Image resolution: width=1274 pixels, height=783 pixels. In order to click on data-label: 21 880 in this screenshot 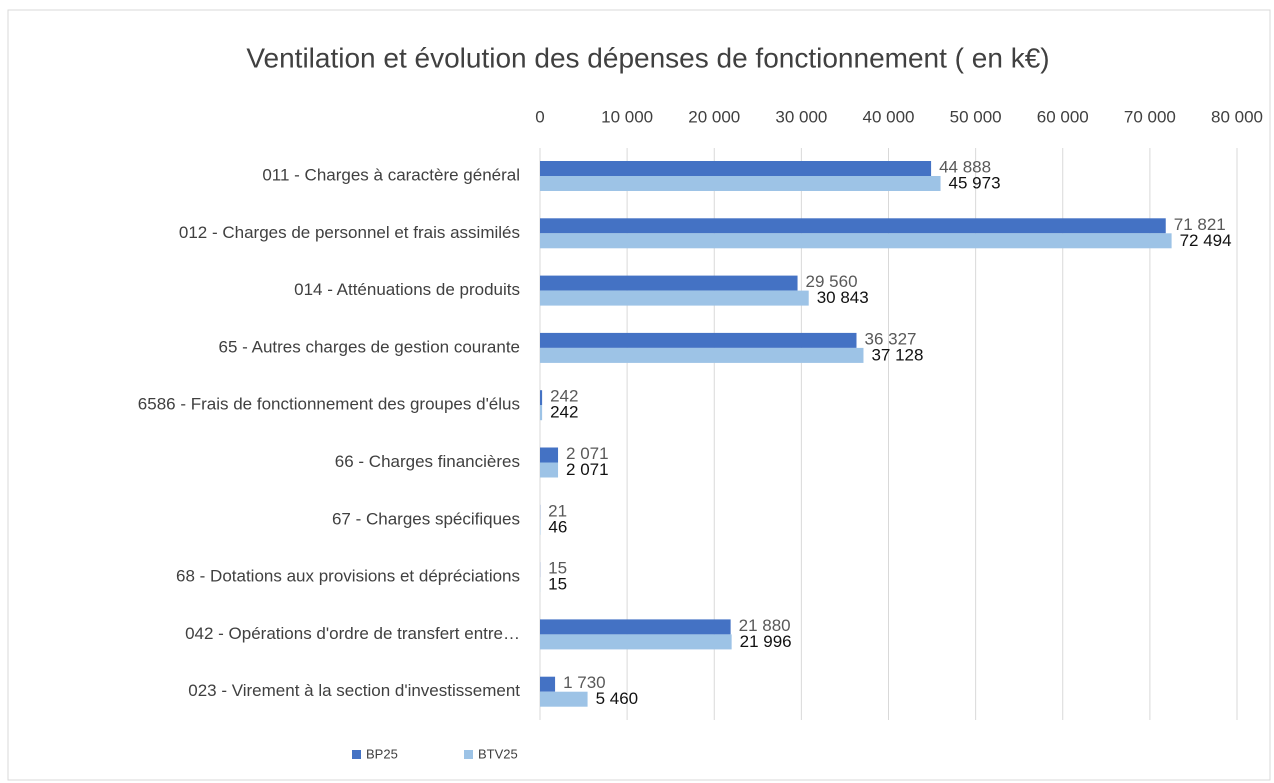, I will do `click(765, 625)`.